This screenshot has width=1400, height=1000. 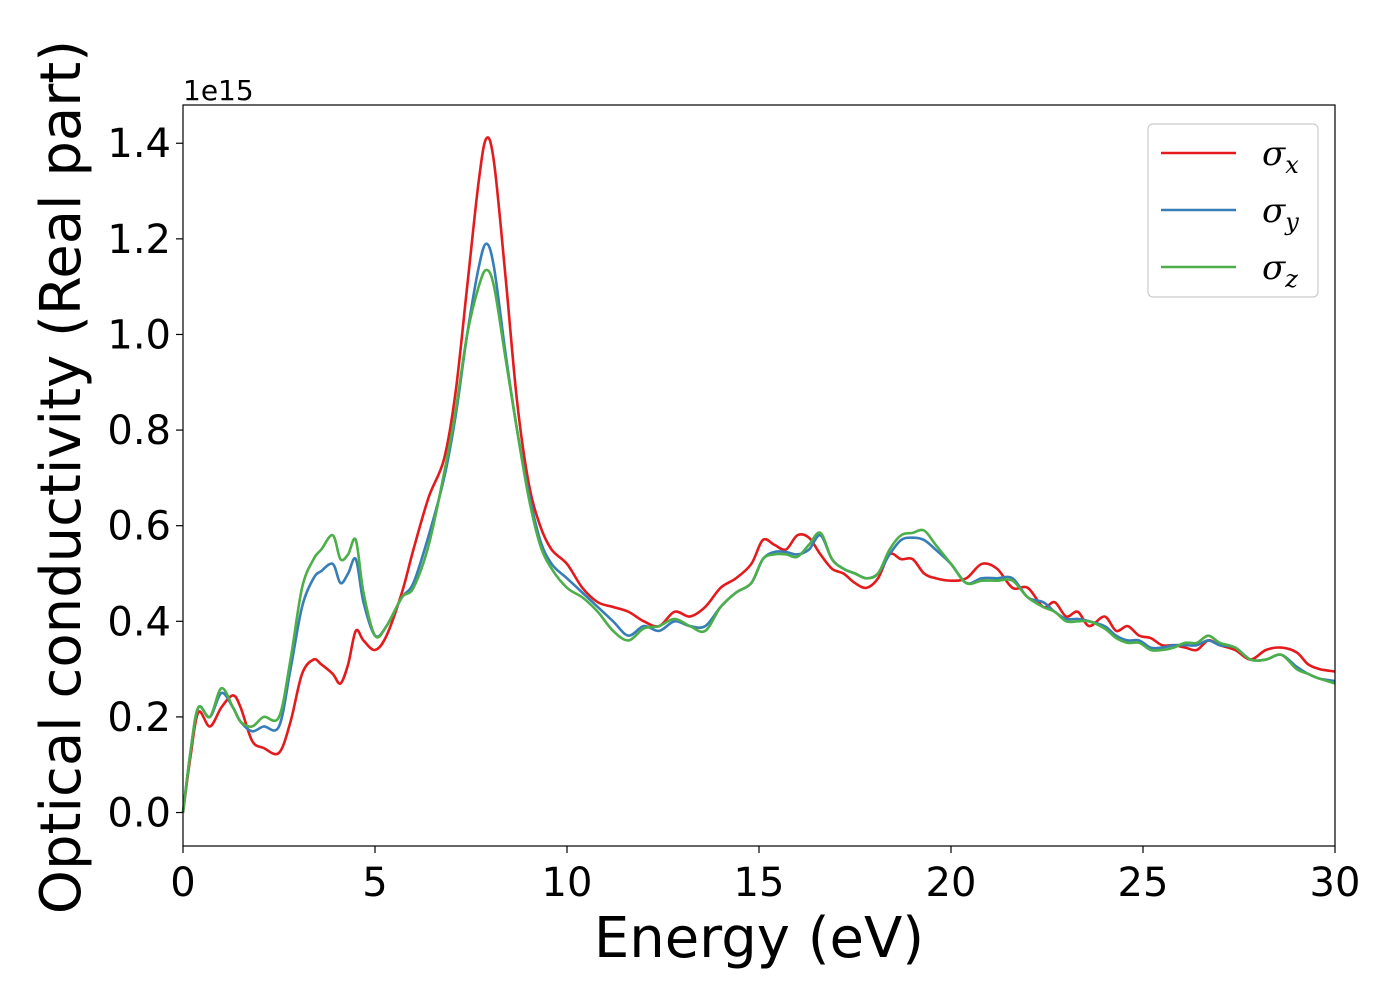 I want to click on legend: σx σy σz, so click(x=1233, y=210).